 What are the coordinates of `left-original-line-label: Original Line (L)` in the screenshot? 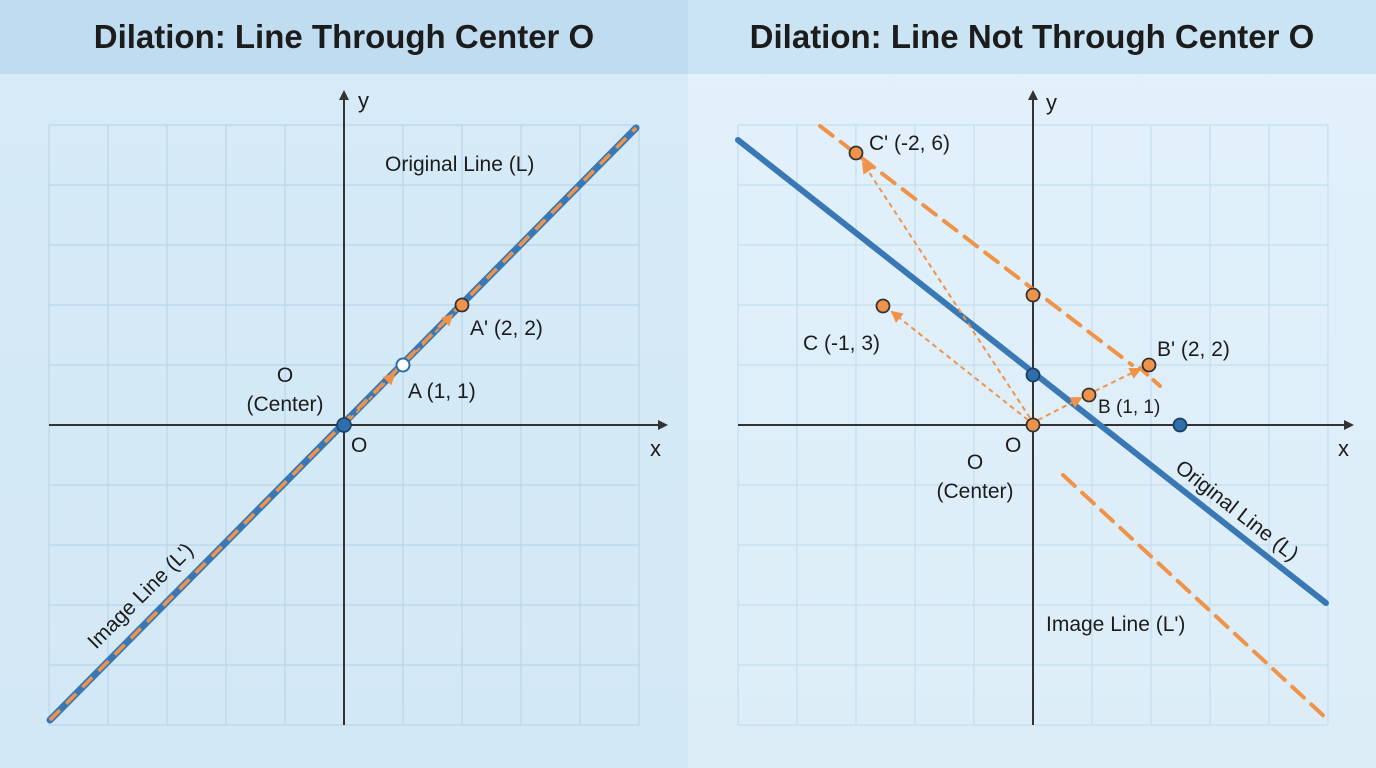 It's located at (459, 164).